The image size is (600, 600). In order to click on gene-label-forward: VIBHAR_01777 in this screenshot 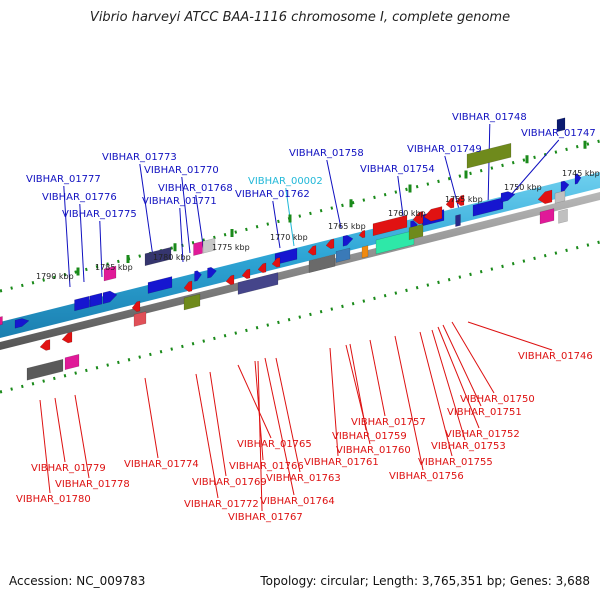, I will do `click(63, 179)`.